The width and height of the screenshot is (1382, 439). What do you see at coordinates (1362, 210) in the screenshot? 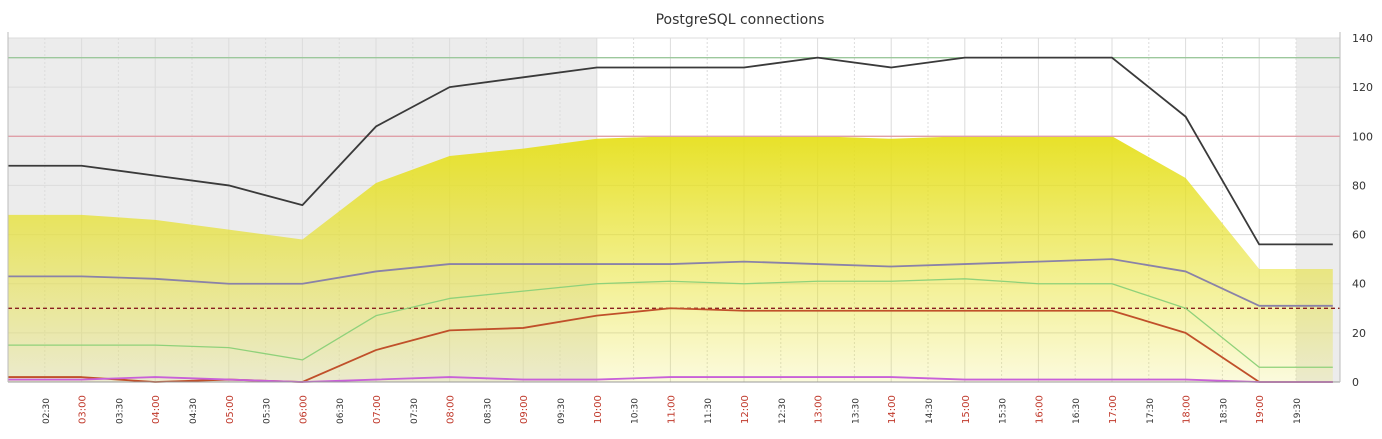
I see `y-axis-labels: 0 20 40 60 80 100 120 140` at bounding box center [1362, 210].